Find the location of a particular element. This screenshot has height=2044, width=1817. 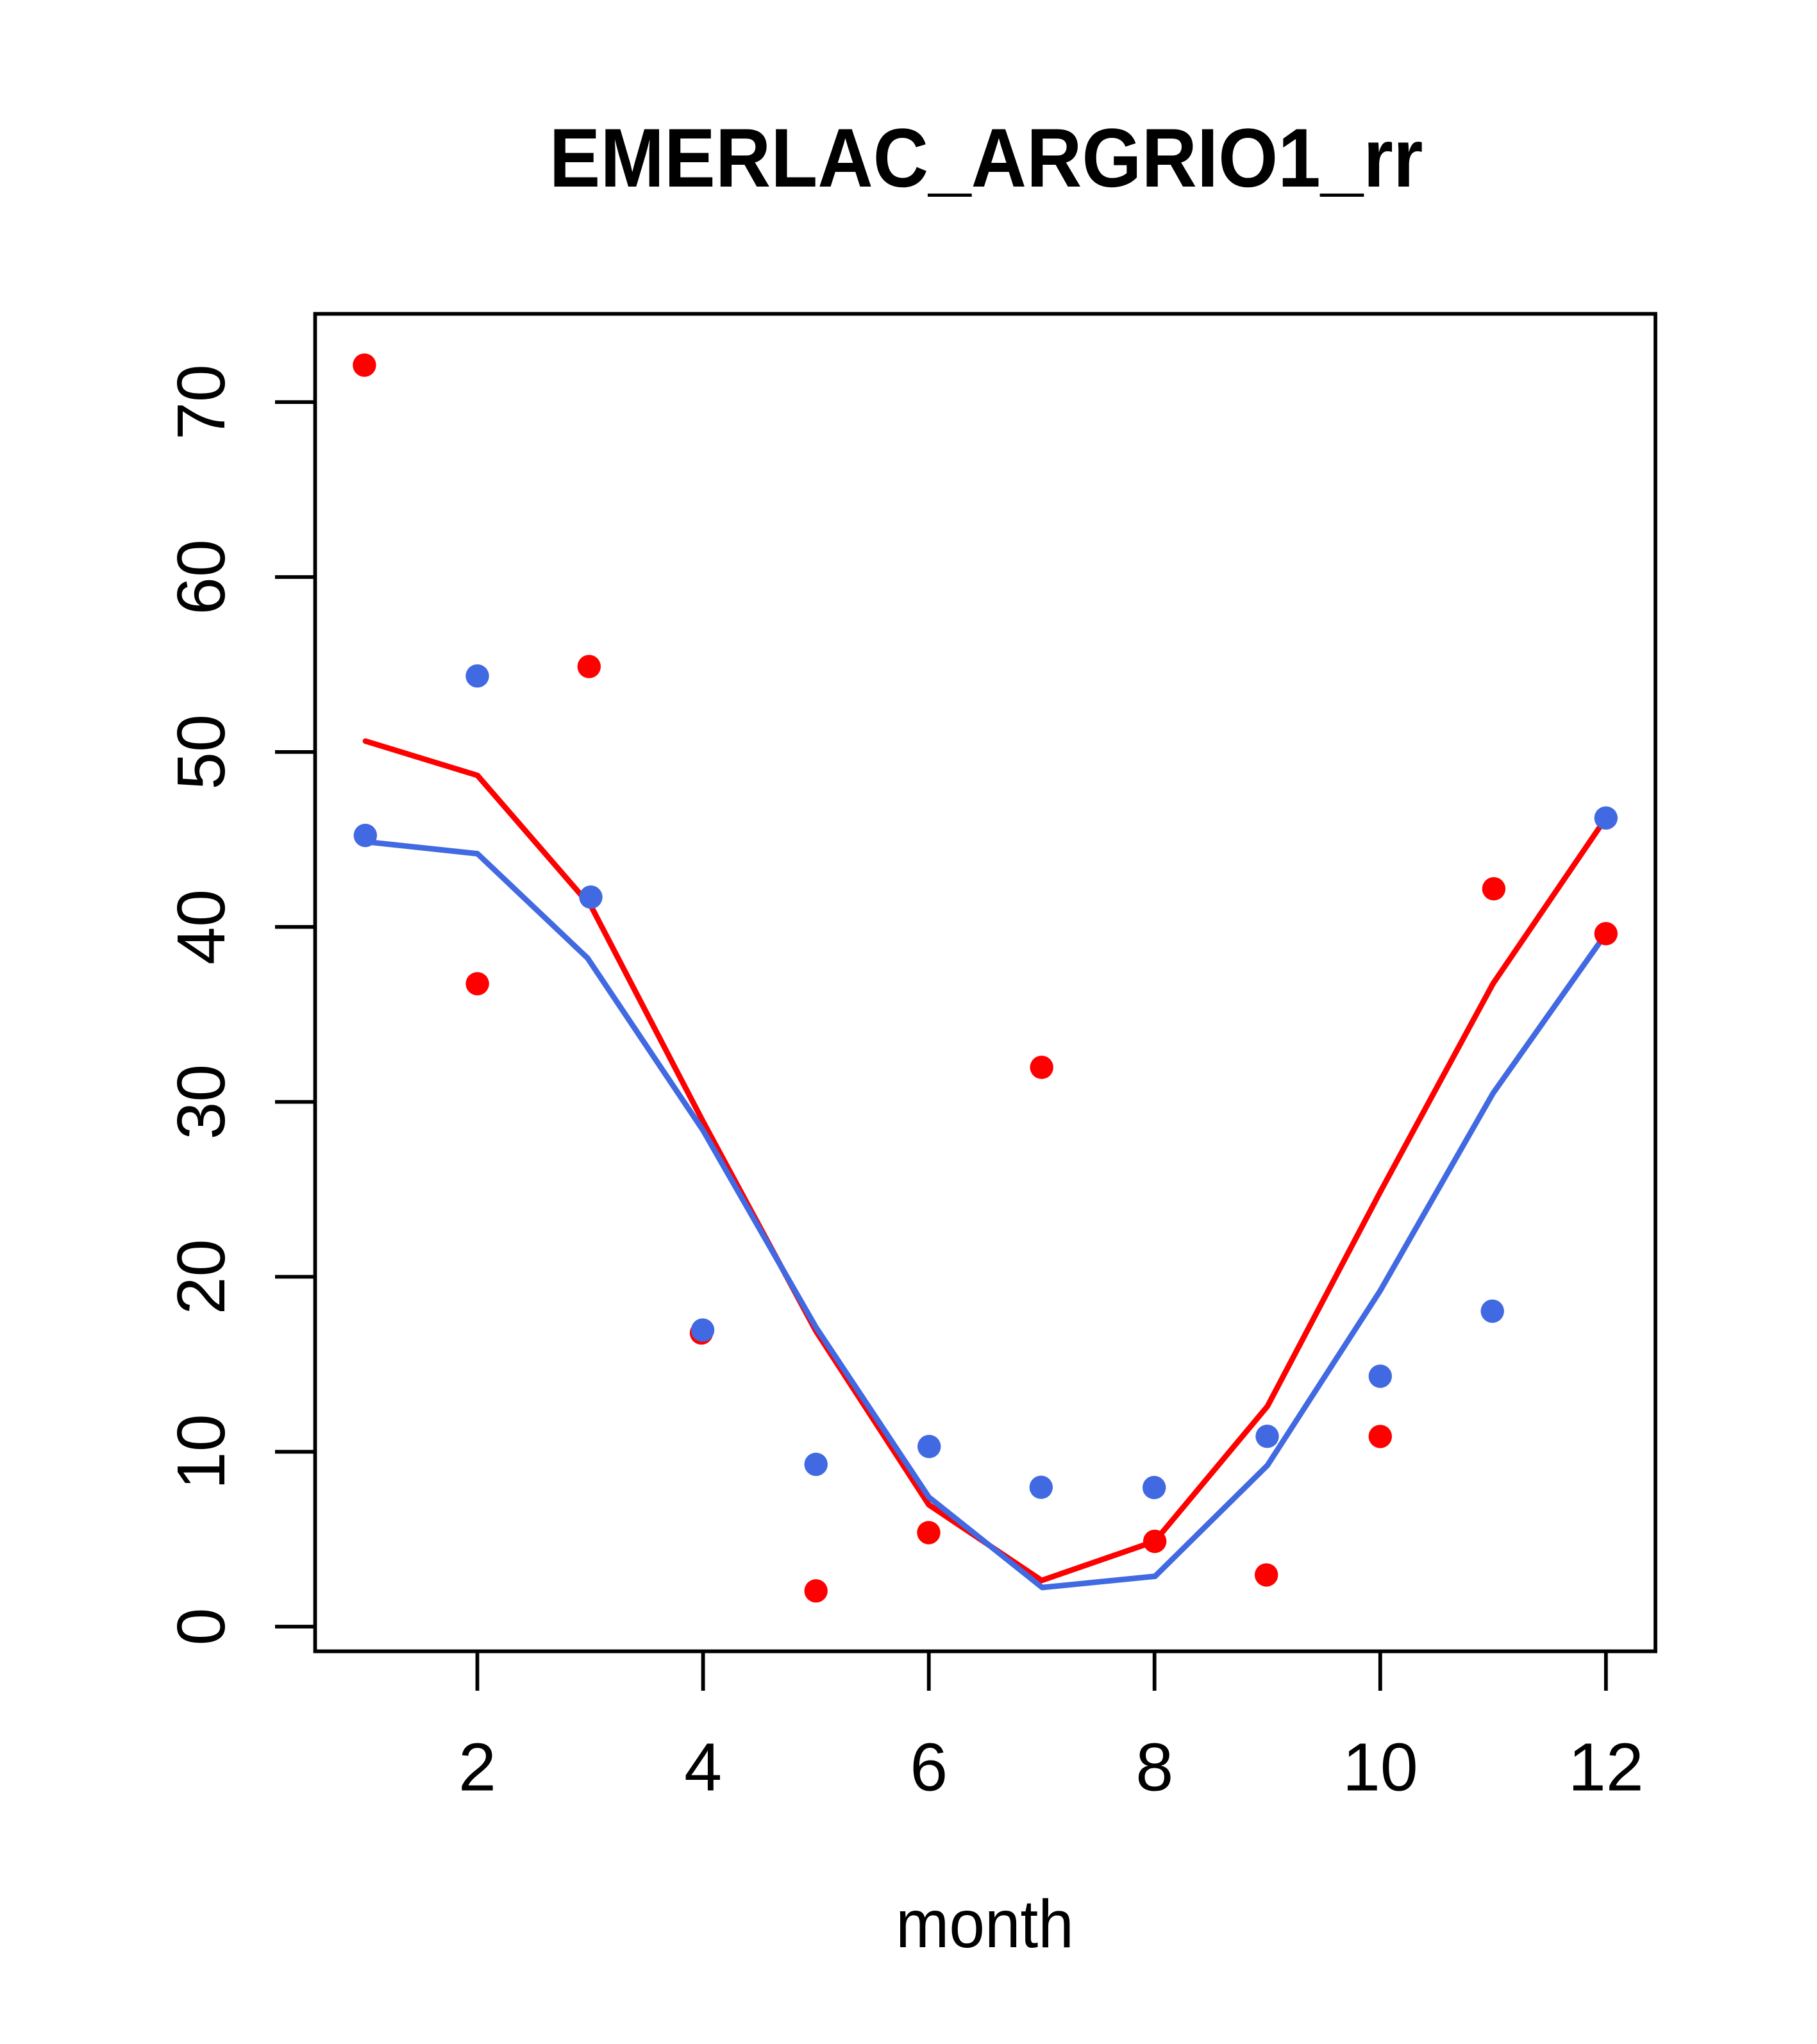

svg-text: 30 is located at coordinates (201, 1102).